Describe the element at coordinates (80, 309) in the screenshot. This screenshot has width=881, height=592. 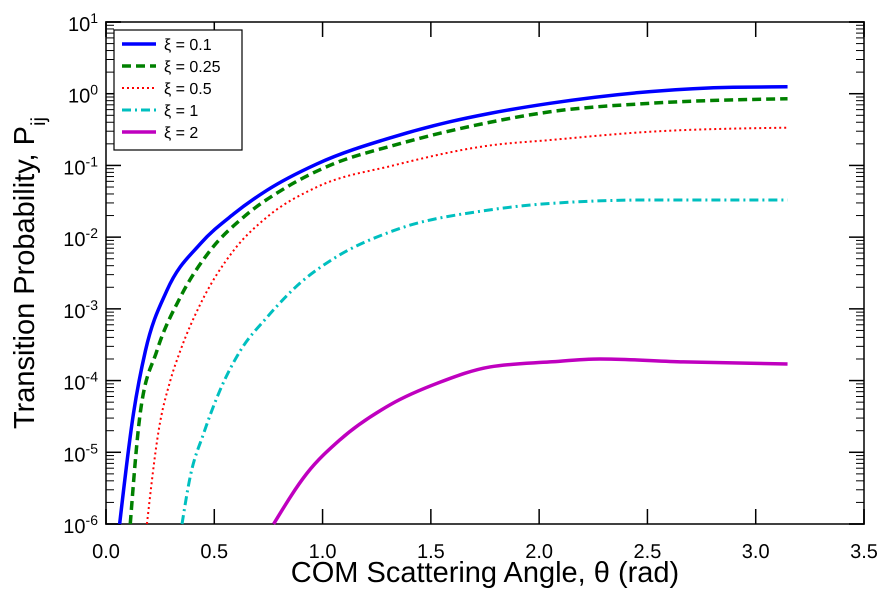
I see `y-tick-label: 10$^{-3}$` at that location.